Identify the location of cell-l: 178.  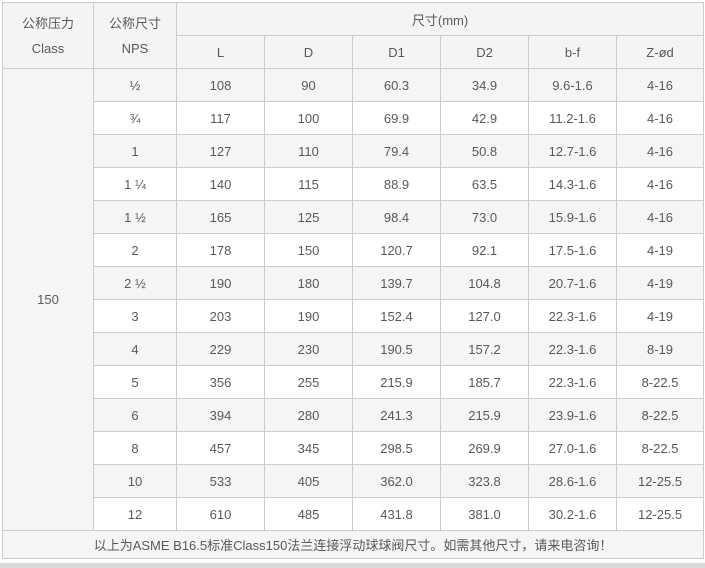
(220, 250).